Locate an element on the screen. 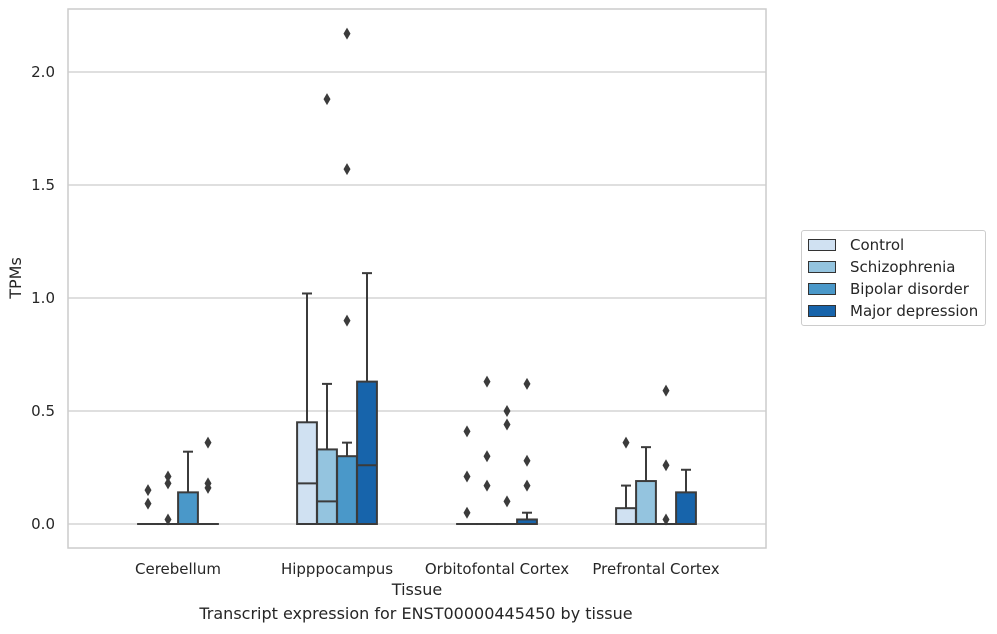 Image resolution: width=997 pixels, height=634 pixels. legend-label: Bipolar disorder is located at coordinates (909, 289).